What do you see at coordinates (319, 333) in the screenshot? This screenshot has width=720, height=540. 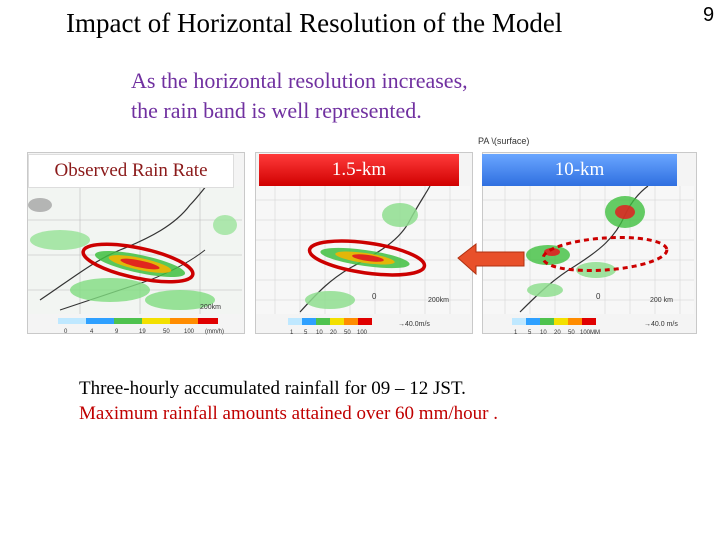 I see `res15-tick-2: 10` at bounding box center [319, 333].